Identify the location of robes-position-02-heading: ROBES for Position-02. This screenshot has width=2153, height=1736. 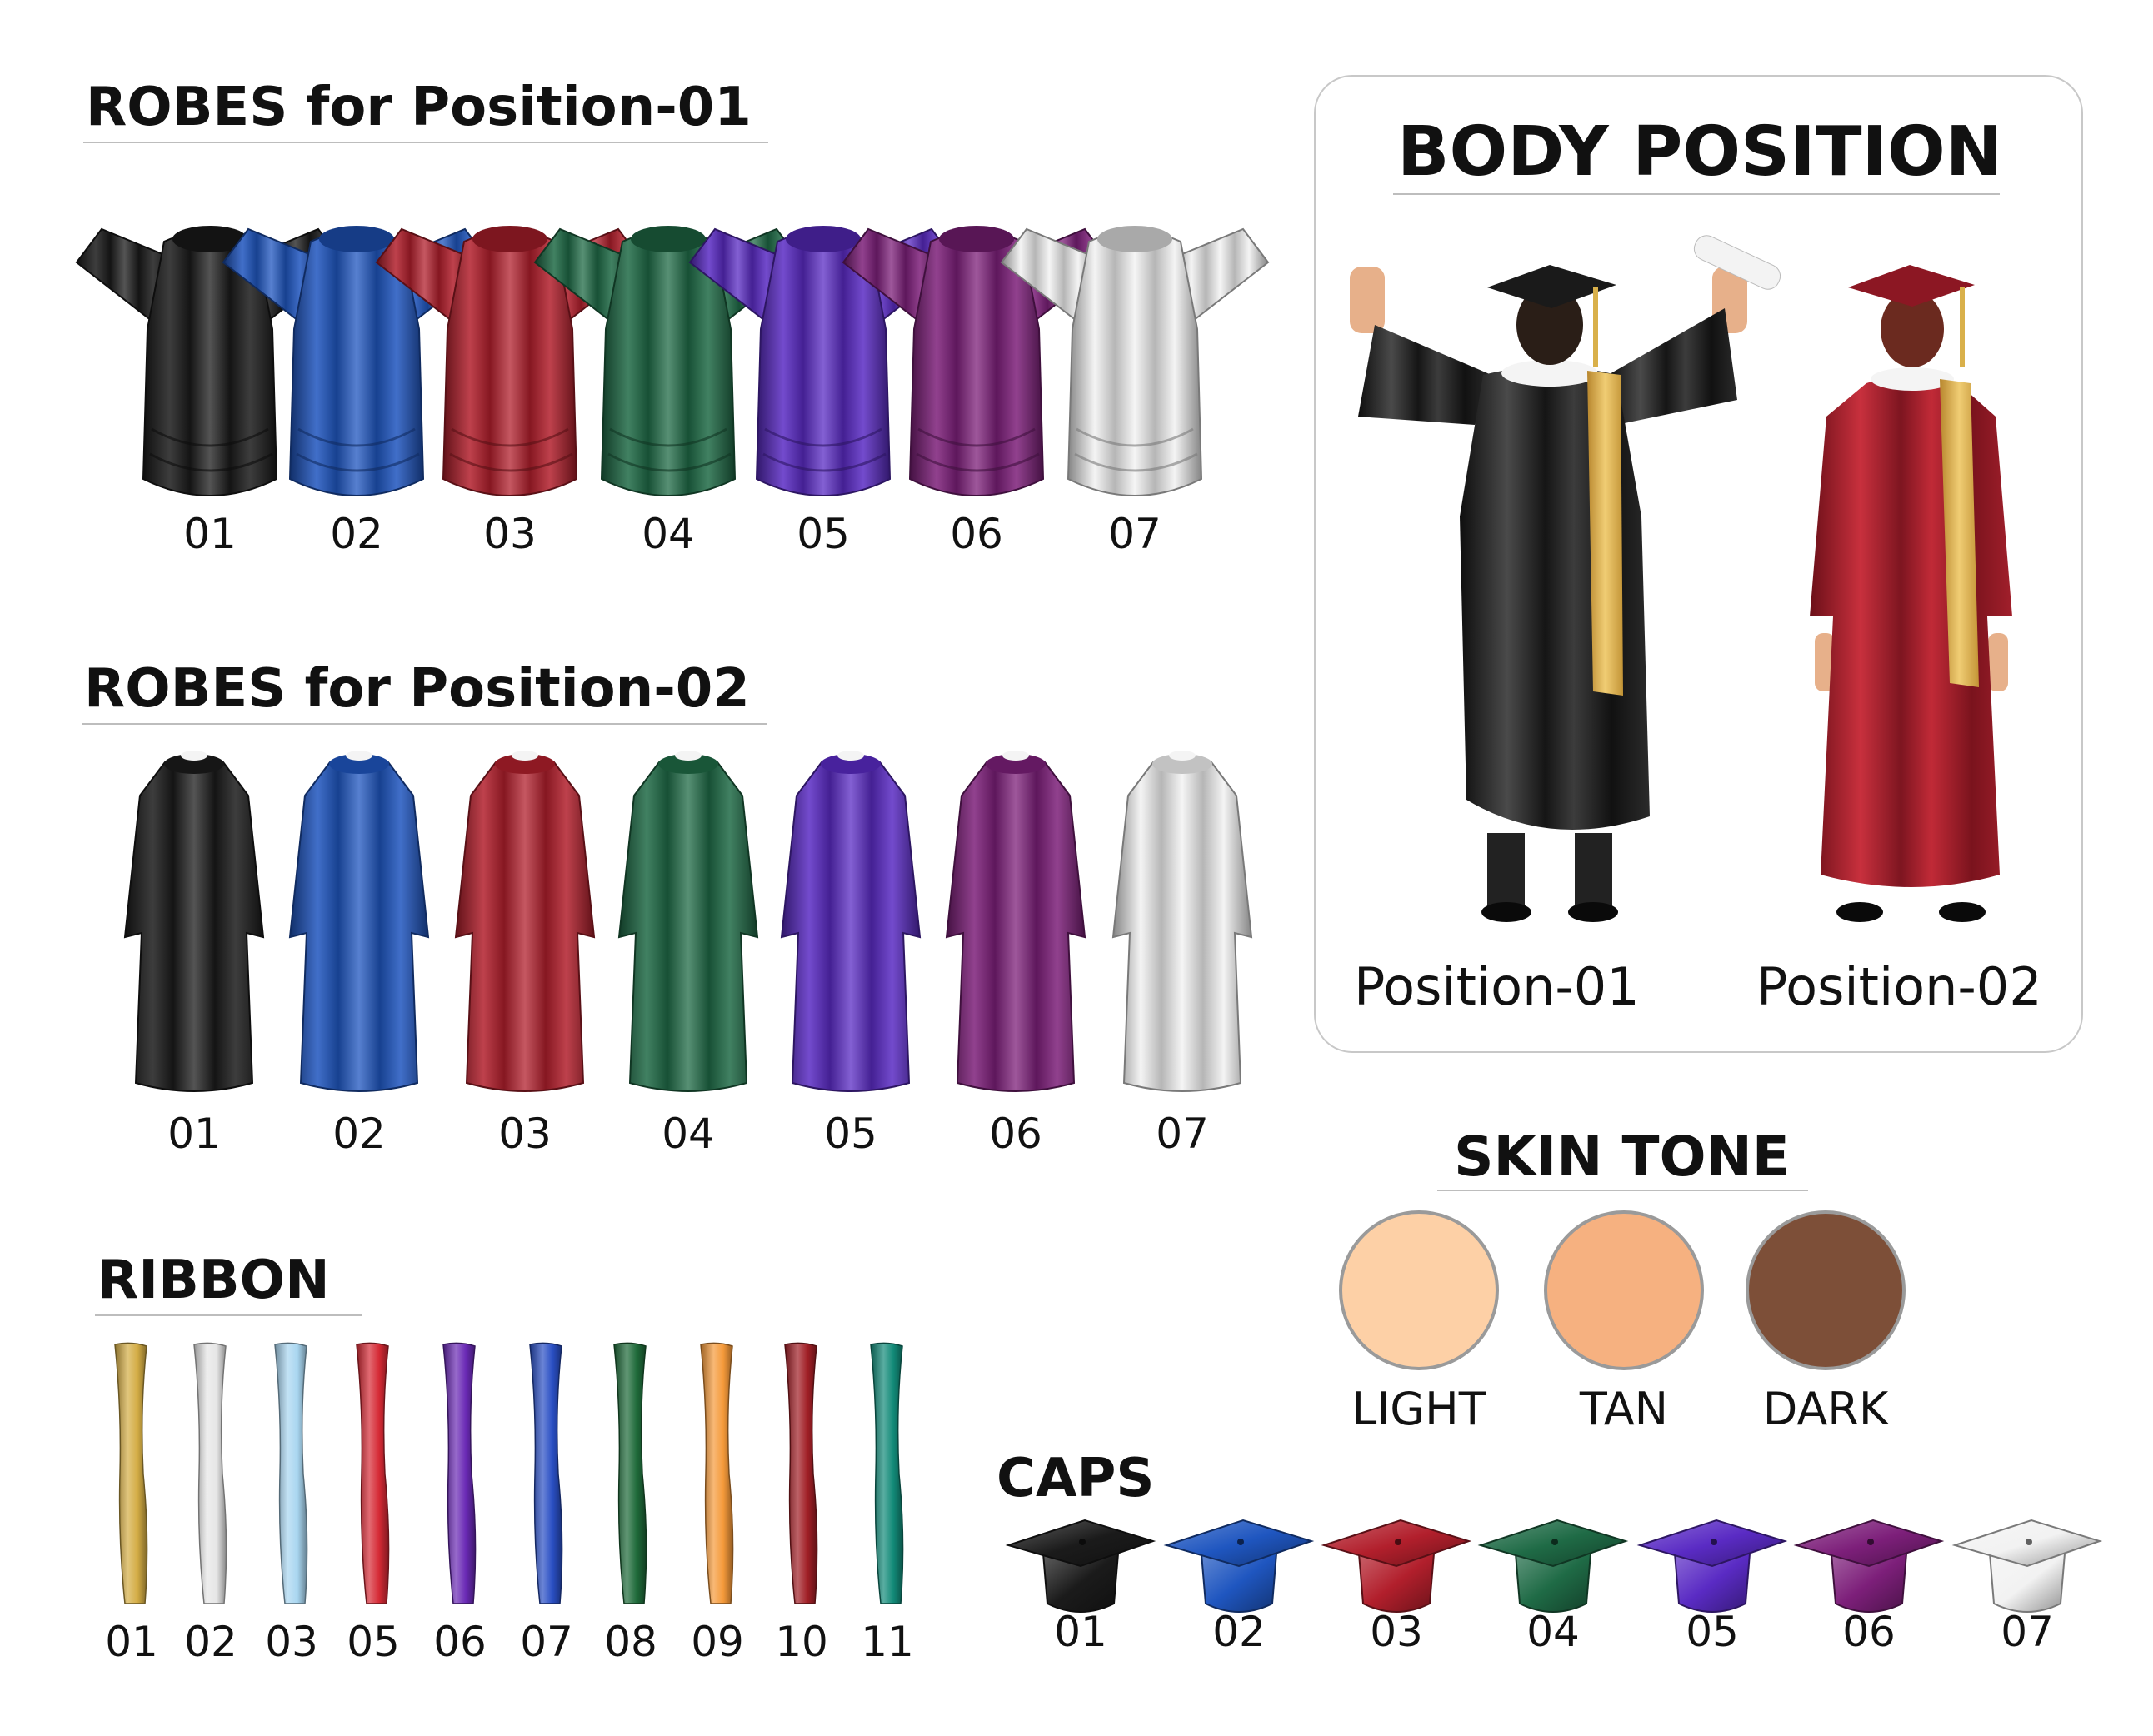
(417, 689).